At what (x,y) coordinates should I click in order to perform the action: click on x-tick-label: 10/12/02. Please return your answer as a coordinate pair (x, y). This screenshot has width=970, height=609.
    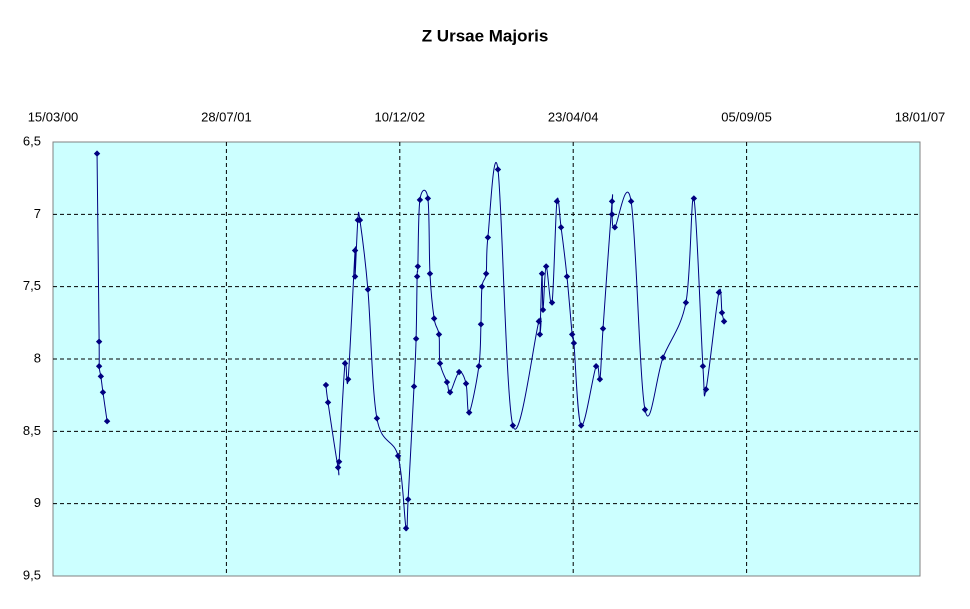
    Looking at the image, I should click on (399, 116).